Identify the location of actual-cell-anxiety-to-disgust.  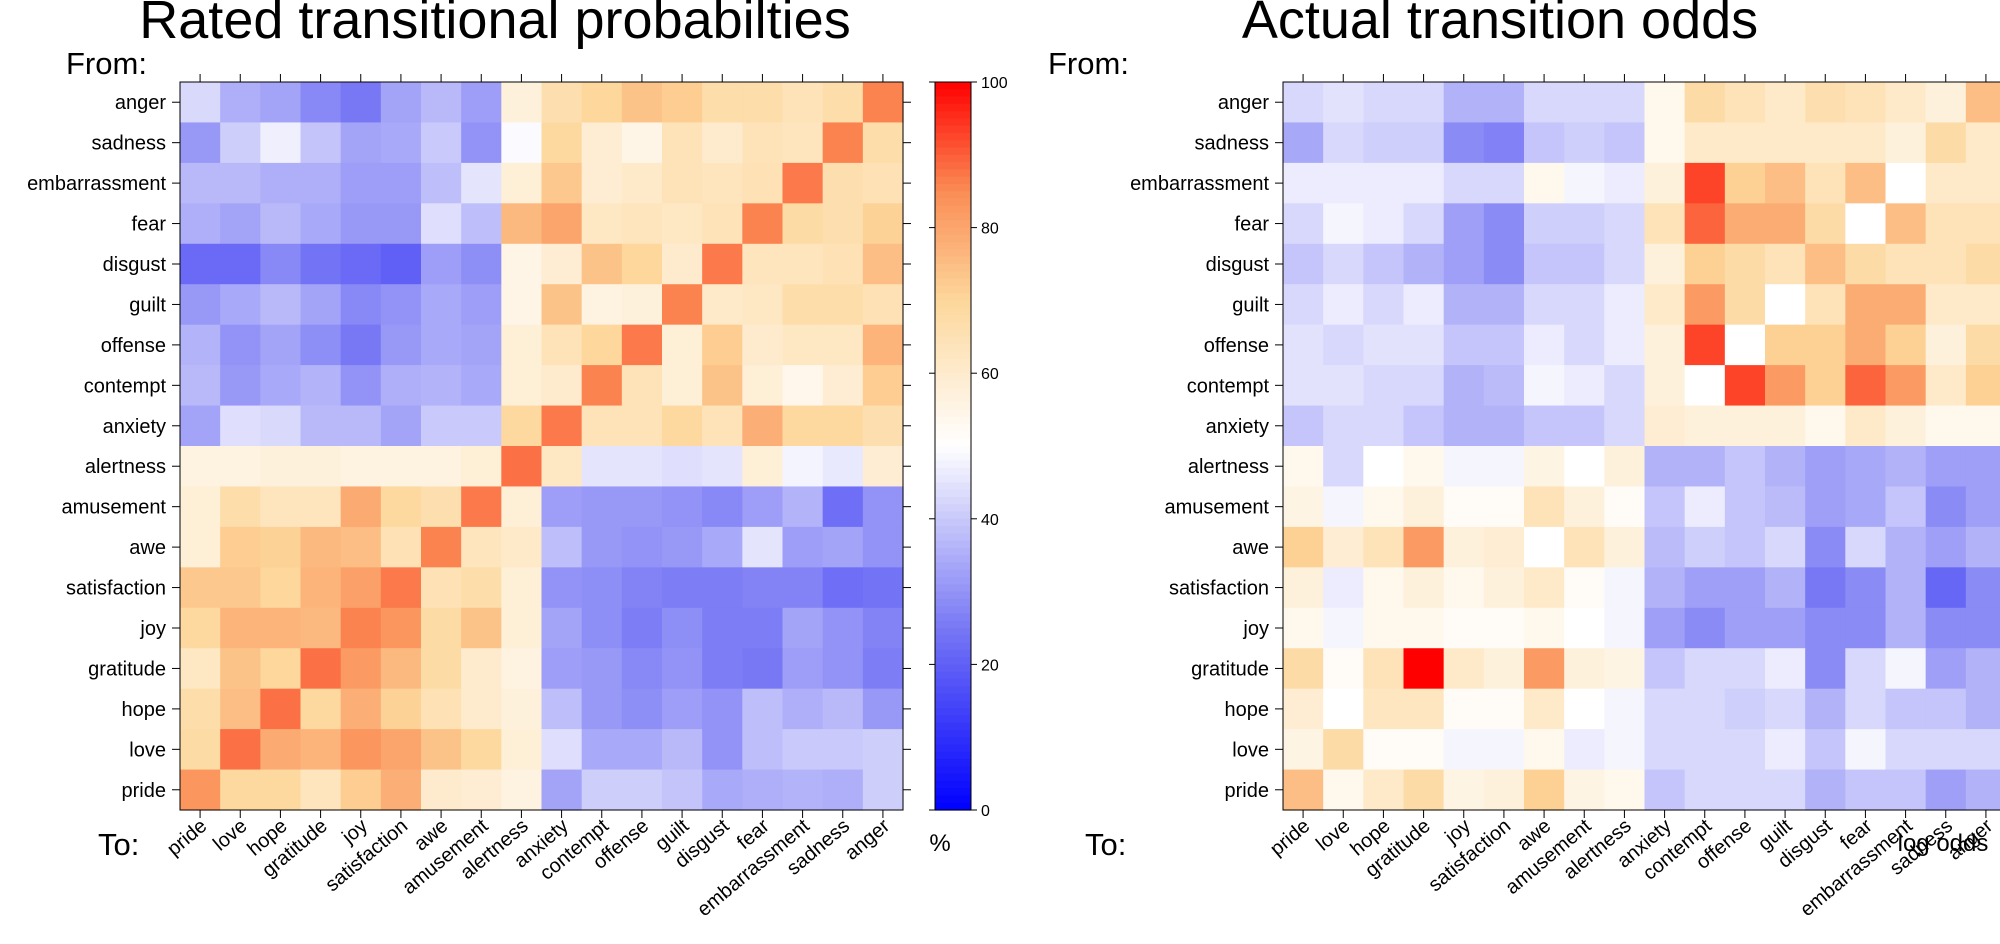
(1825, 426).